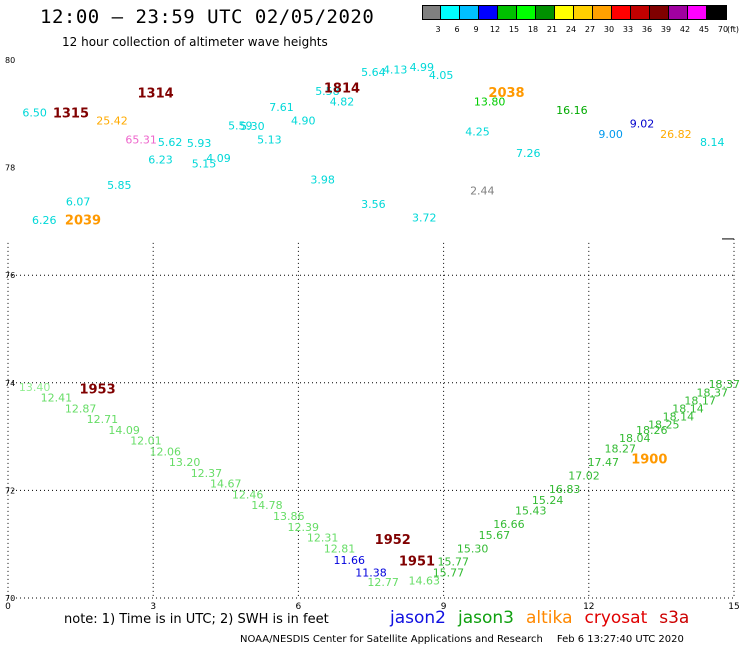  I want to click on data-point-label: 6.23, so click(160, 159).